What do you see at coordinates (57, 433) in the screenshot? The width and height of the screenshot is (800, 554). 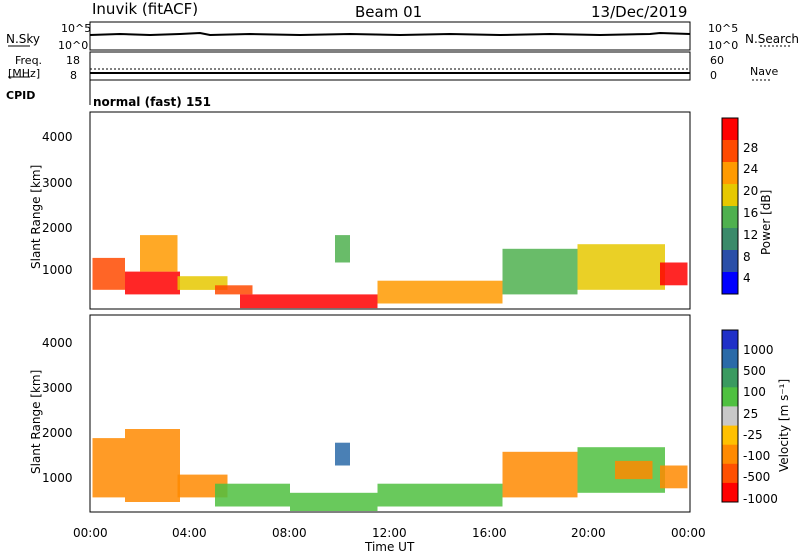 I see `velocity-ytick-2000: 2000` at bounding box center [57, 433].